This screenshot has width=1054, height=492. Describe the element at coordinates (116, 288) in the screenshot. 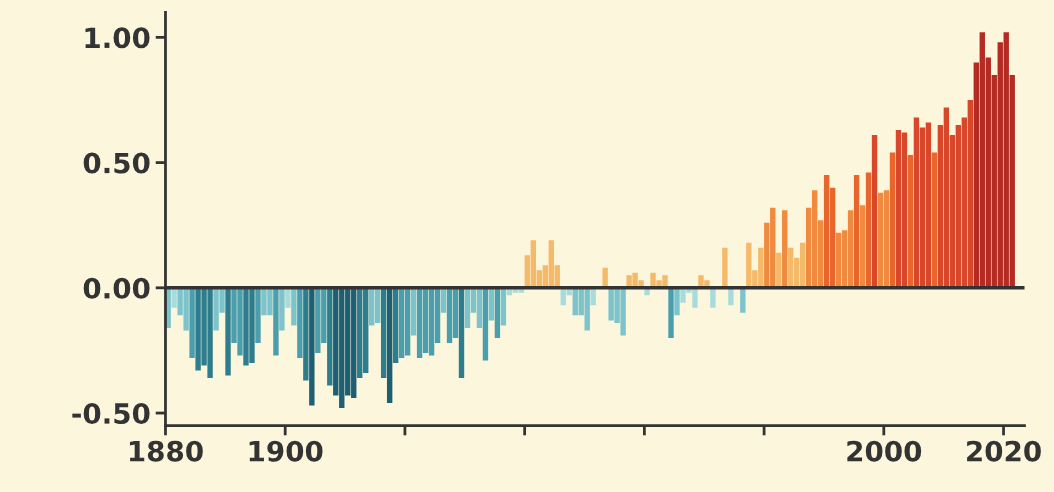

I see `y-tick-label: 0.00` at that location.